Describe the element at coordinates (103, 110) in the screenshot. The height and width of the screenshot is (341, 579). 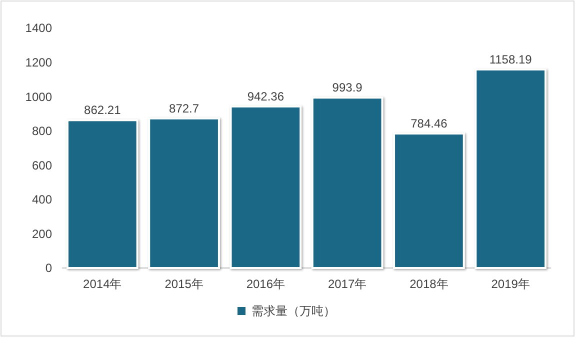
I see `data-label: 862.21` at that location.